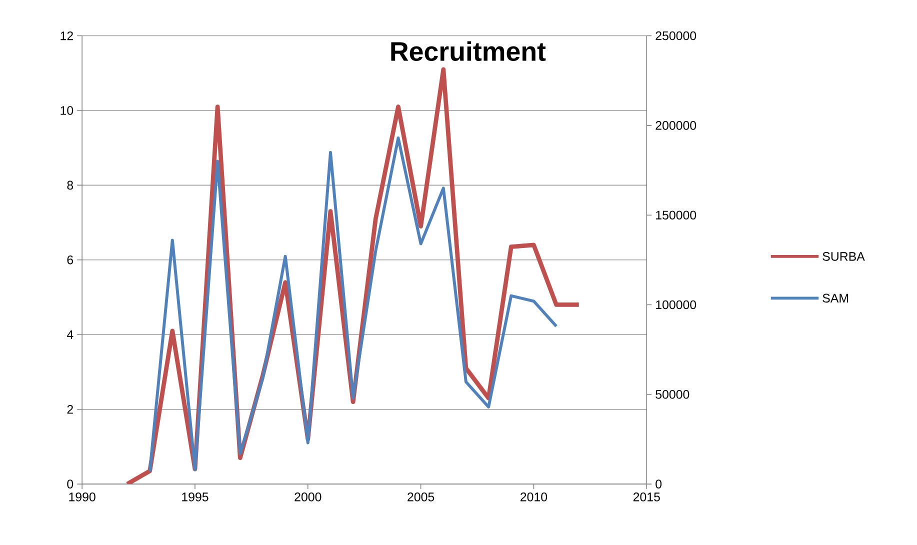  I want to click on chart-title: Recruitment, so click(468, 51).